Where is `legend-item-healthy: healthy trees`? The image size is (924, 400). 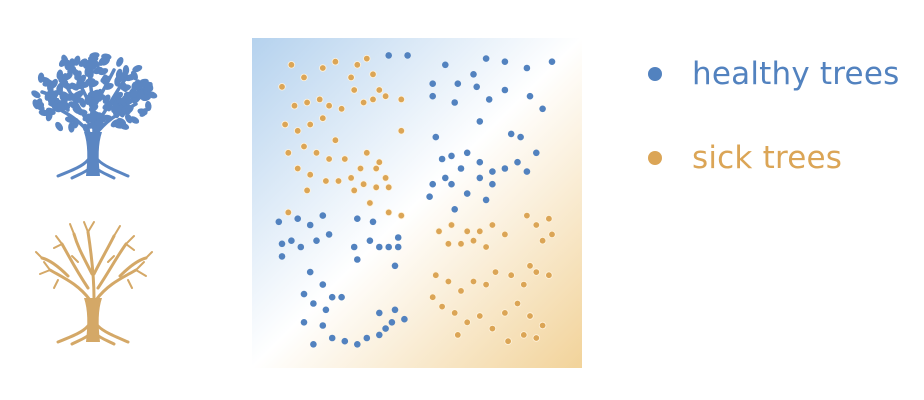 legend-item-healthy: healthy trees is located at coordinates (773, 74).